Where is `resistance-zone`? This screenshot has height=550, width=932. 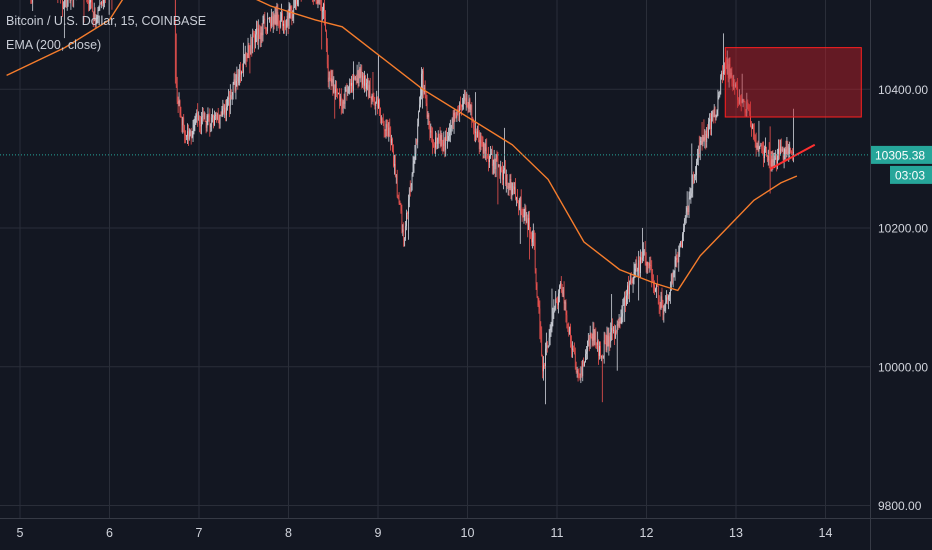
resistance-zone is located at coordinates (793, 82).